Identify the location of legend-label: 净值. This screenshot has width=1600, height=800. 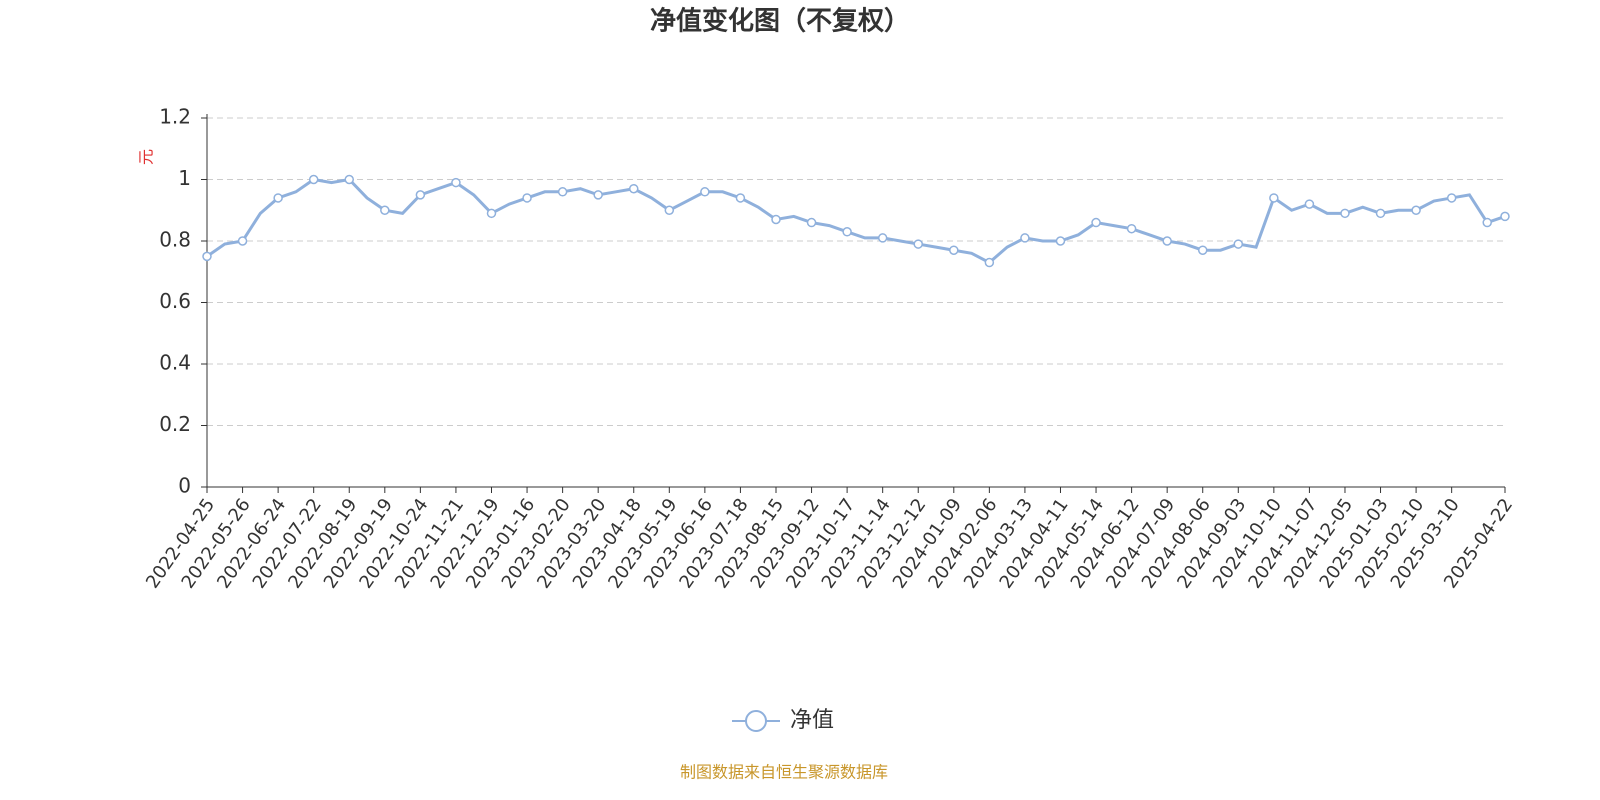
(812, 720).